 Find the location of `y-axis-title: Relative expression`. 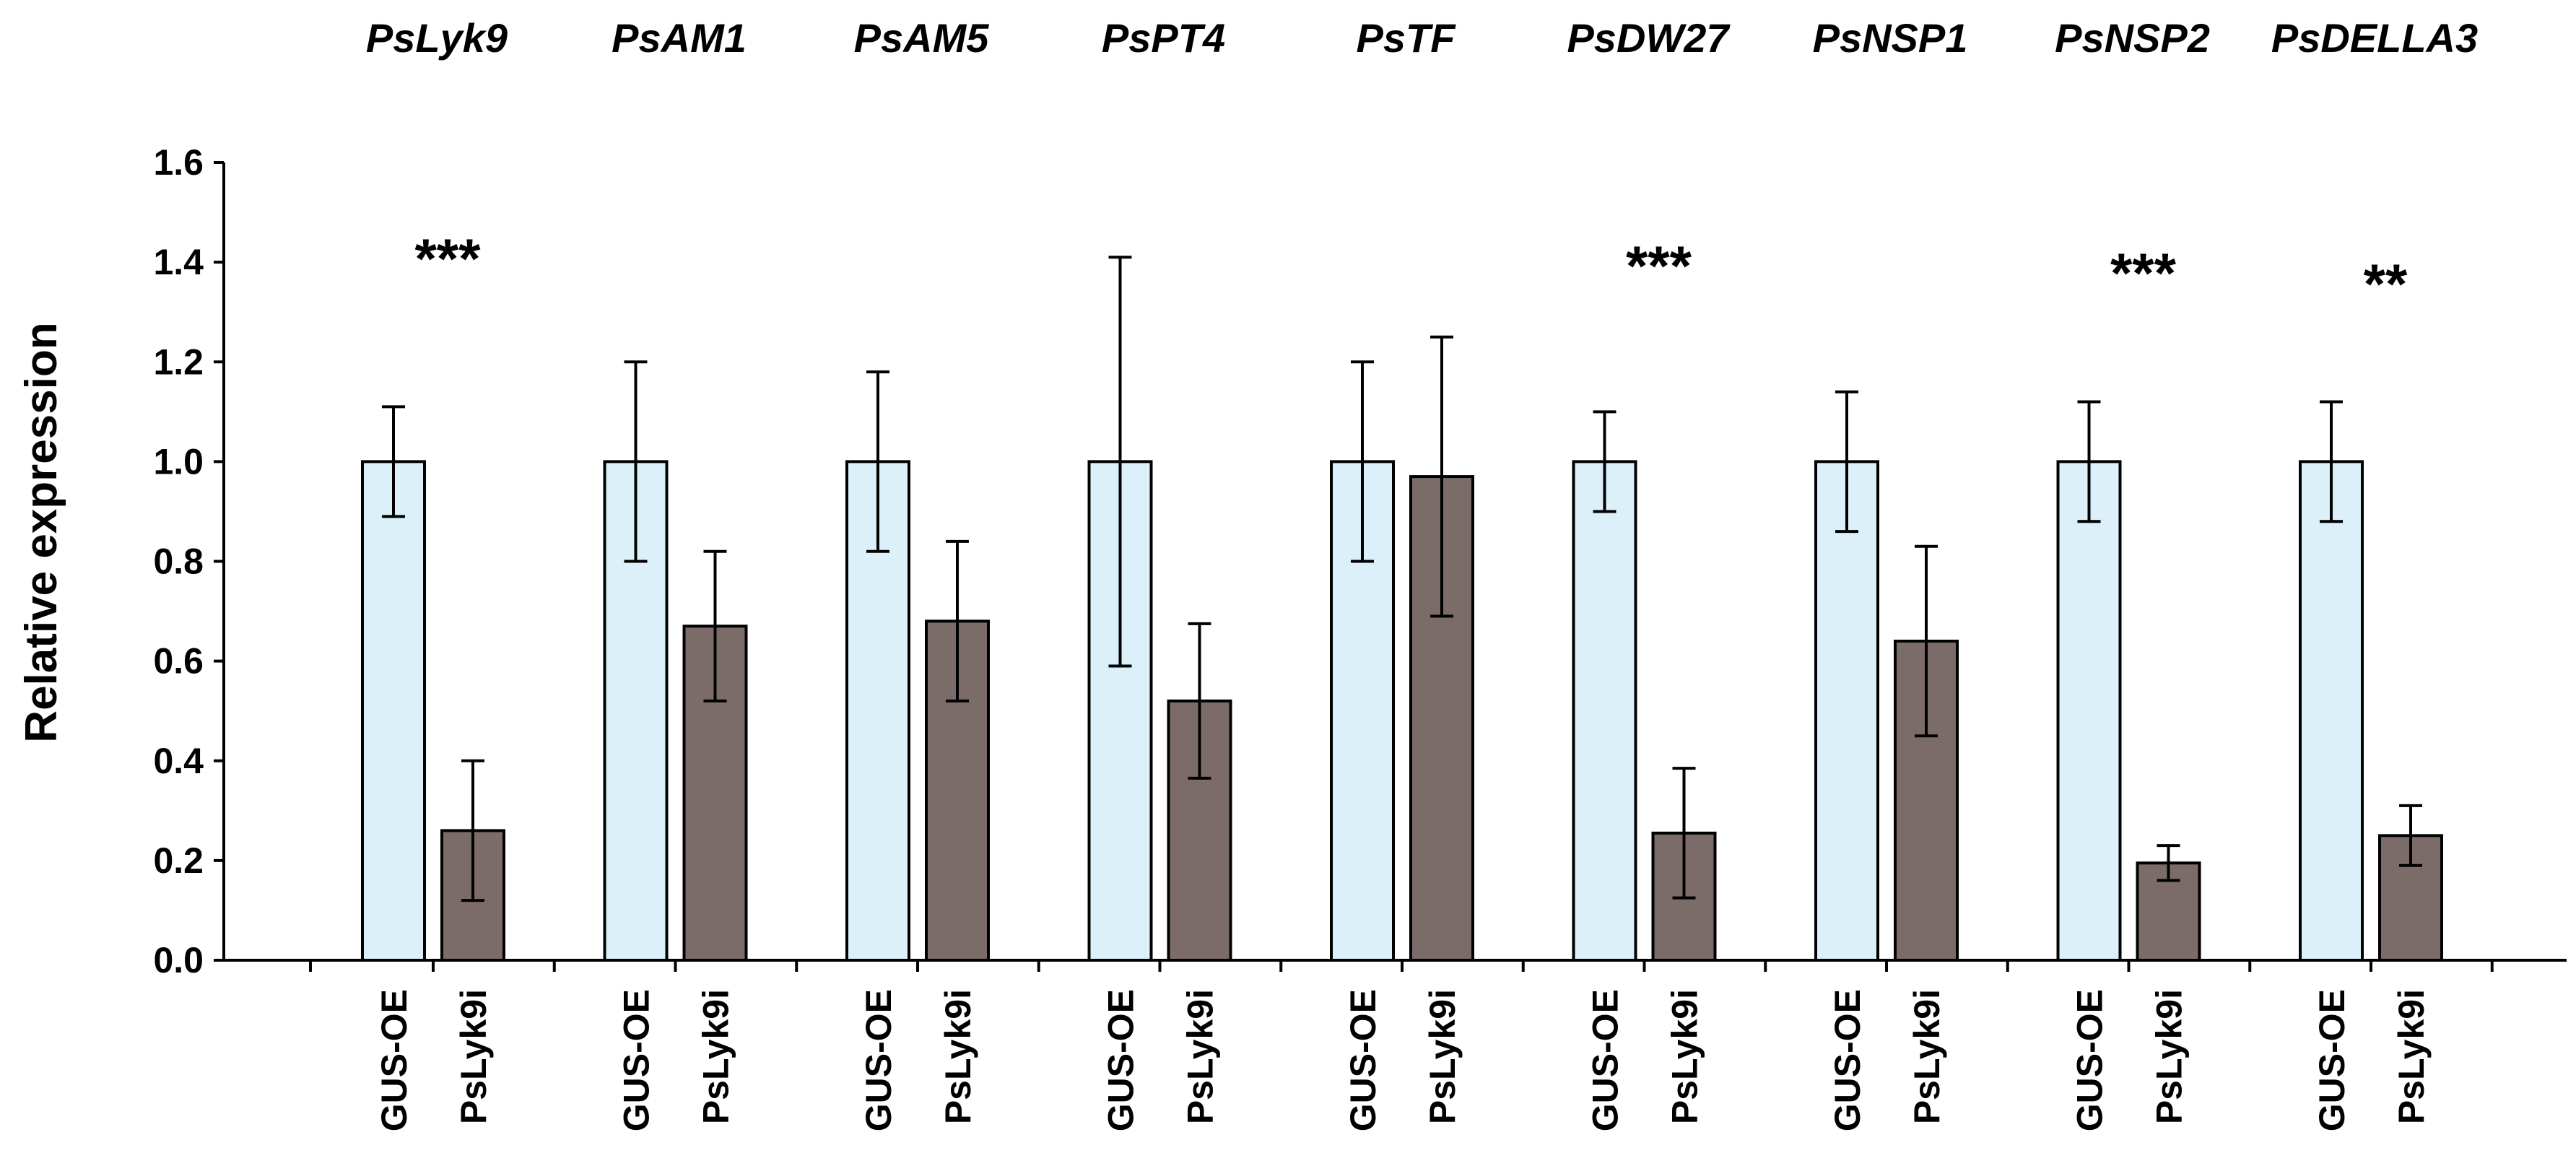

y-axis-title: Relative expression is located at coordinates (41, 532).